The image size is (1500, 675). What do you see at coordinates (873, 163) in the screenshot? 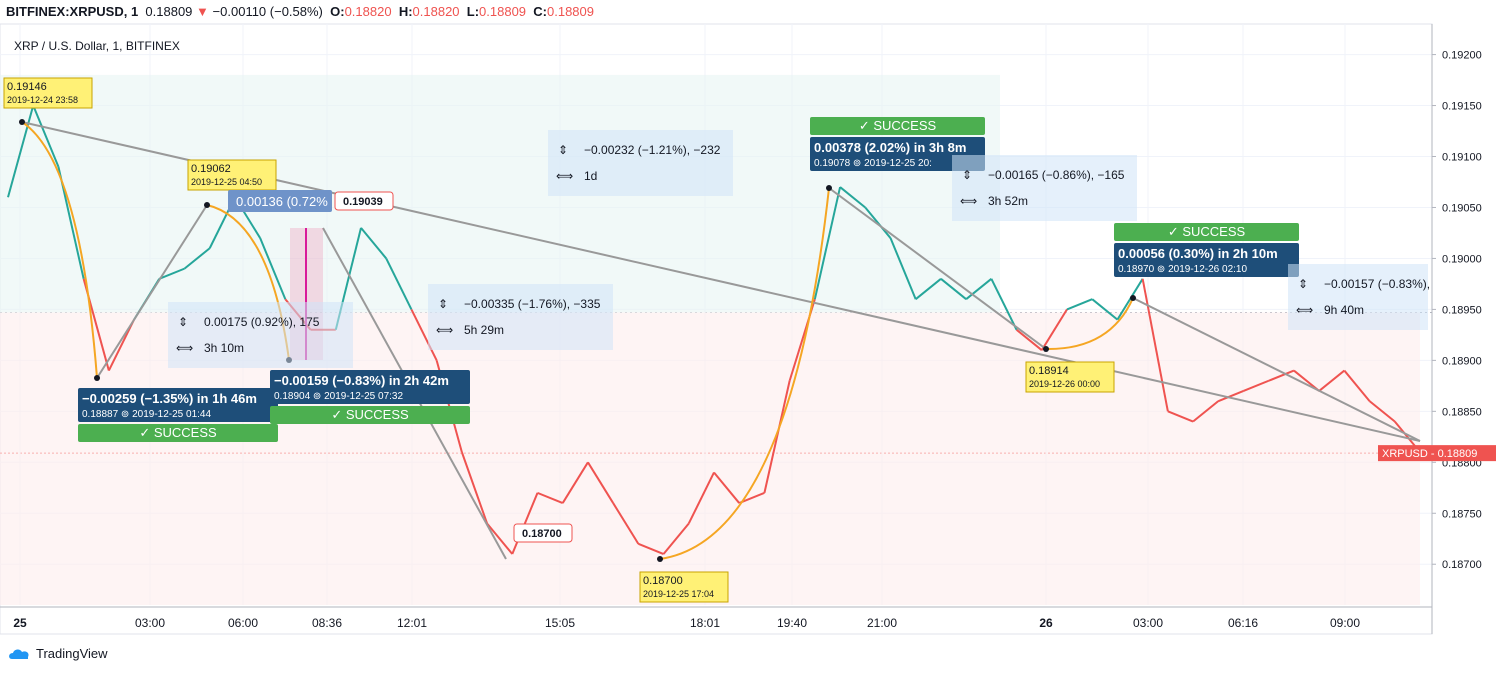
I see `result-sub: 0.19078 ⊚ 2019-12-25 20:` at bounding box center [873, 163].